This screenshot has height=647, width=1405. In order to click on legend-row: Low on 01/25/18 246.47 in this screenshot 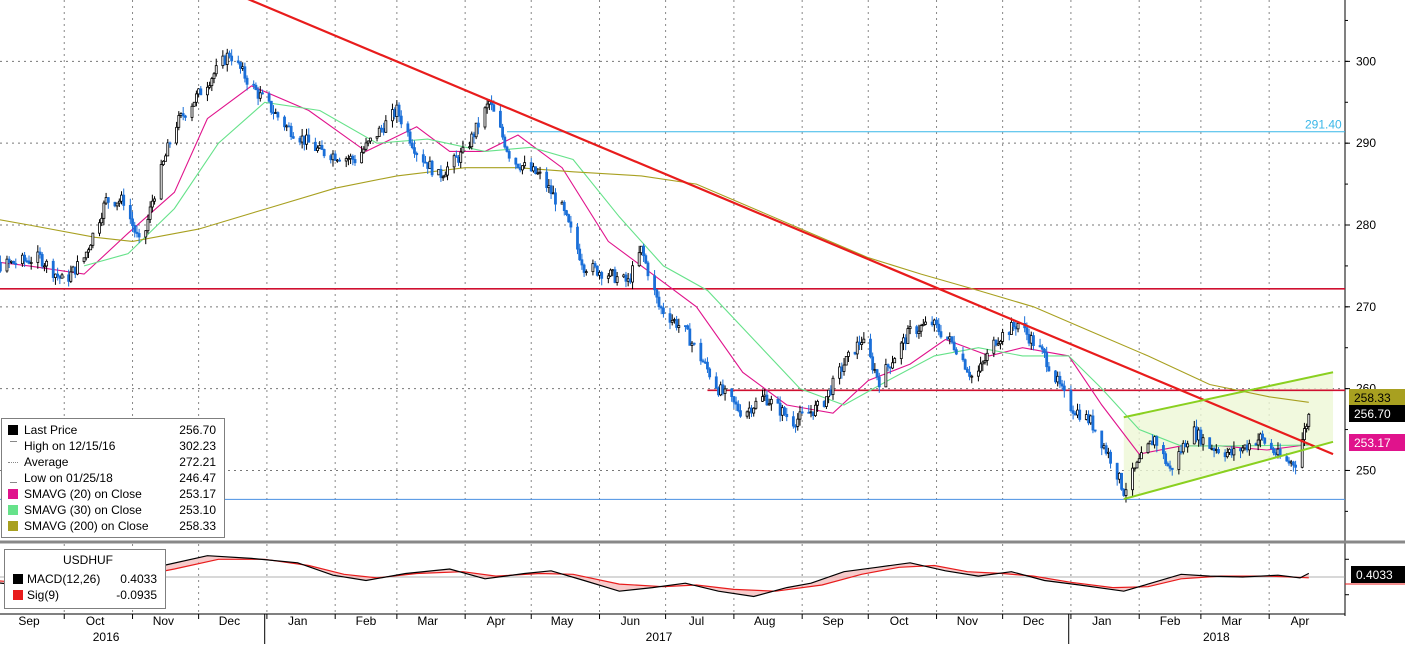, I will do `click(113, 478)`.